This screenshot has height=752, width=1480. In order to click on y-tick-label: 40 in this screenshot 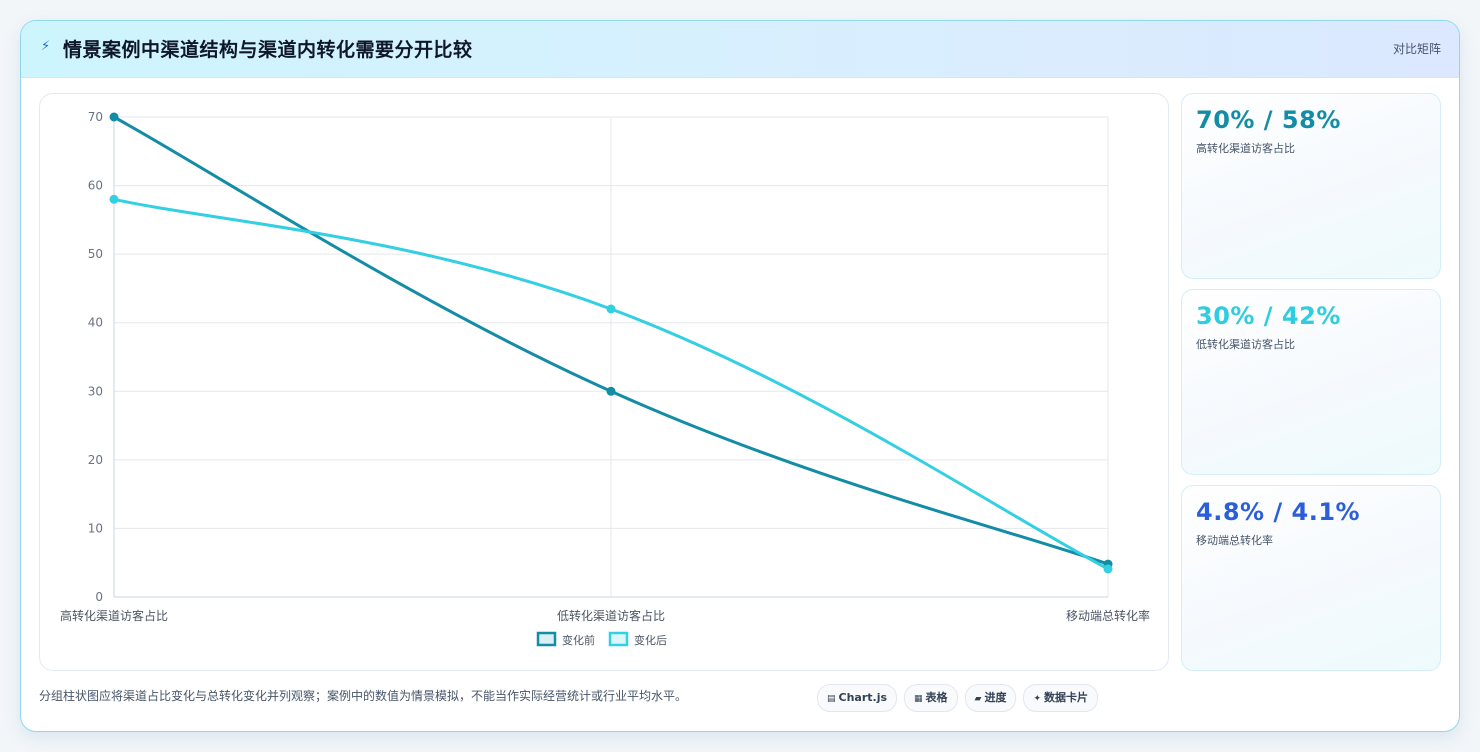, I will do `click(95, 323)`.